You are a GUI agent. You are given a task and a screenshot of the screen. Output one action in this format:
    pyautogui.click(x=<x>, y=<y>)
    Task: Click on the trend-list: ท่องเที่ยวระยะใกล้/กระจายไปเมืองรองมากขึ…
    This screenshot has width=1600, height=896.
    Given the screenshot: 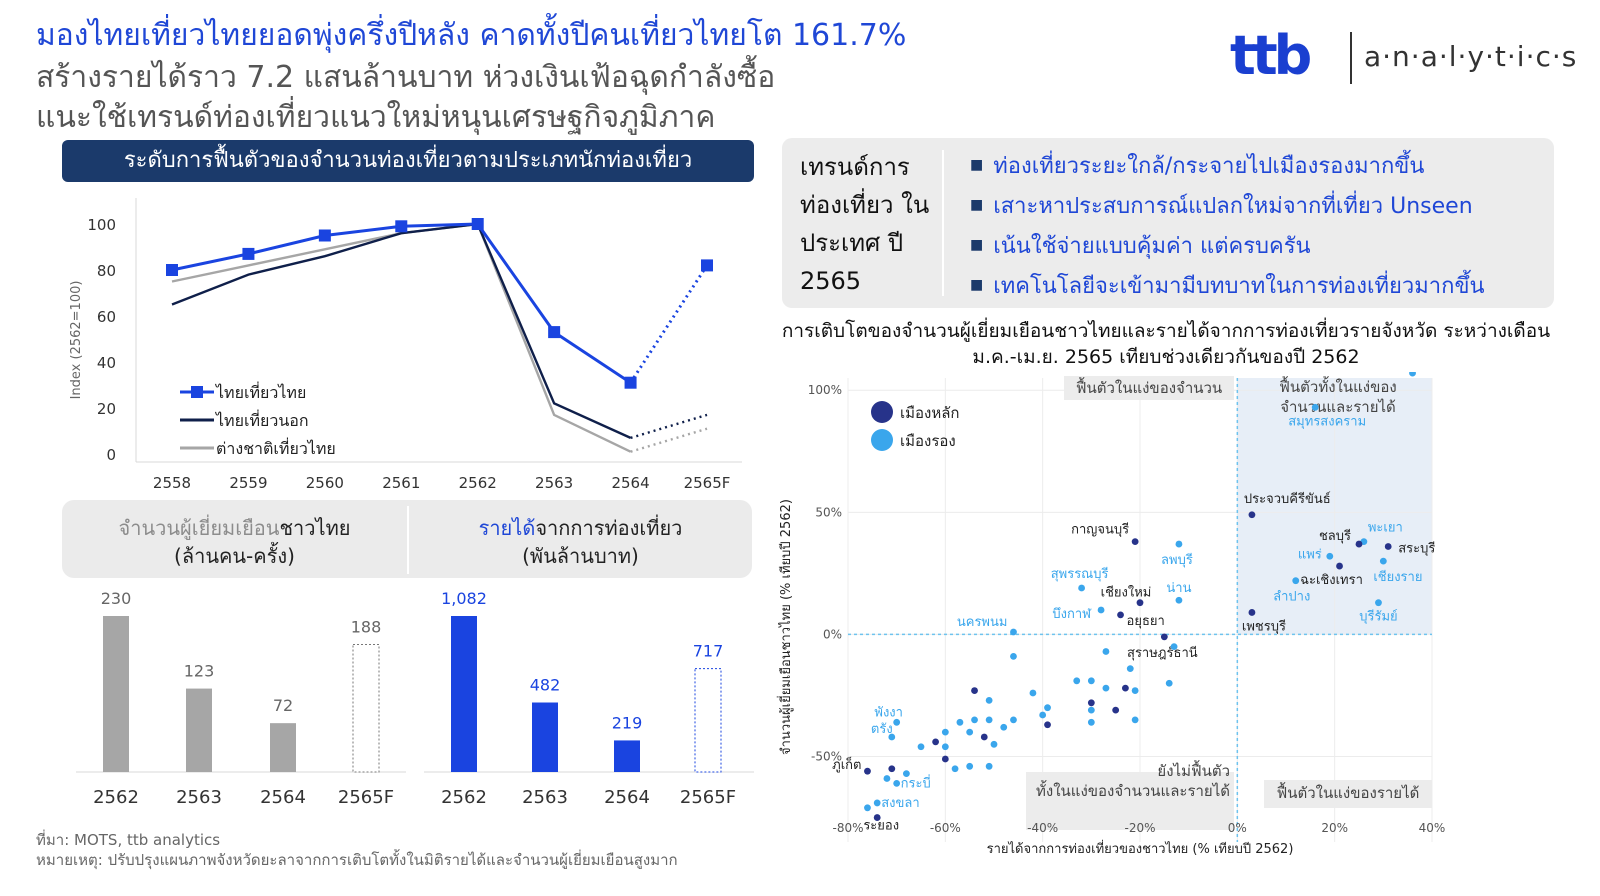 What is the action you would take?
    pyautogui.click(x=1260, y=228)
    